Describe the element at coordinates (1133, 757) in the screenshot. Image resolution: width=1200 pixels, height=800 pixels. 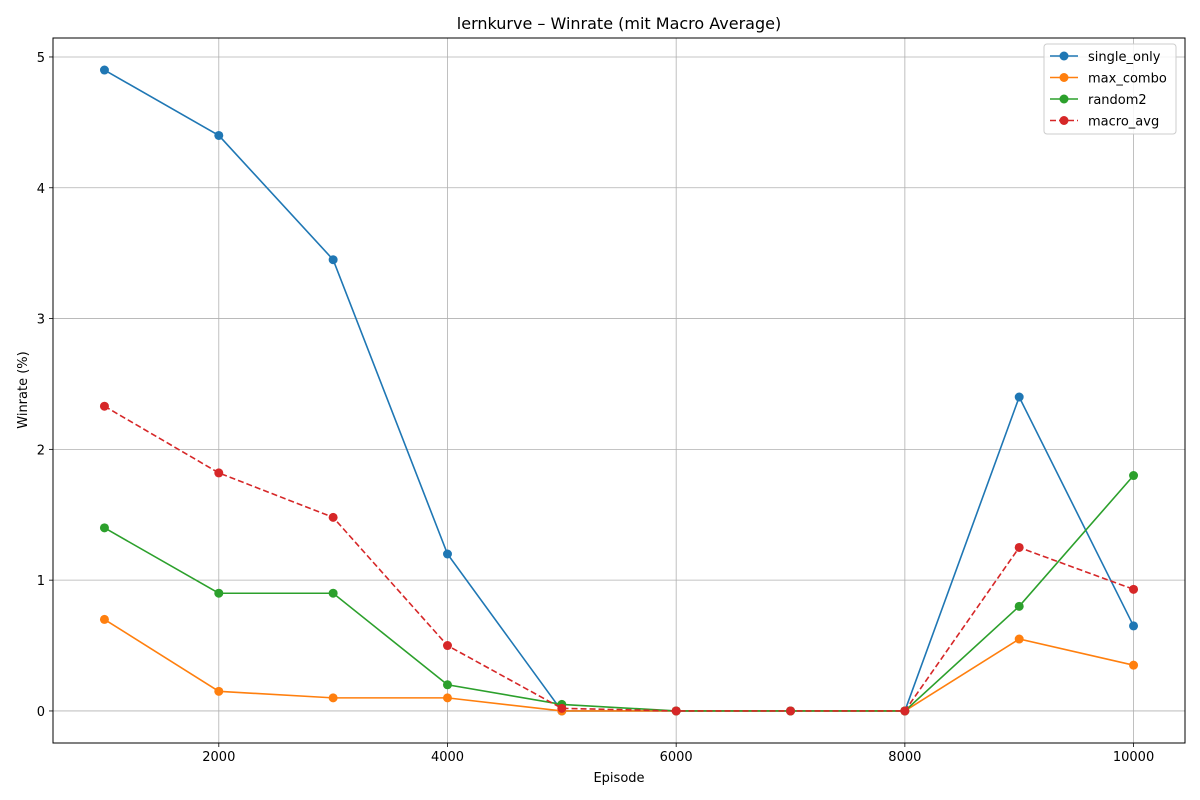
I see `x-tick-label: 10000` at that location.